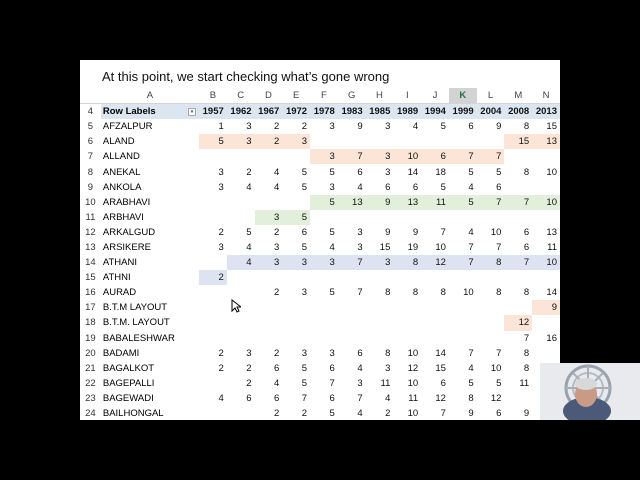 This screenshot has height=480, width=640. Describe the element at coordinates (90, 263) in the screenshot. I see `row-number: 14` at that location.